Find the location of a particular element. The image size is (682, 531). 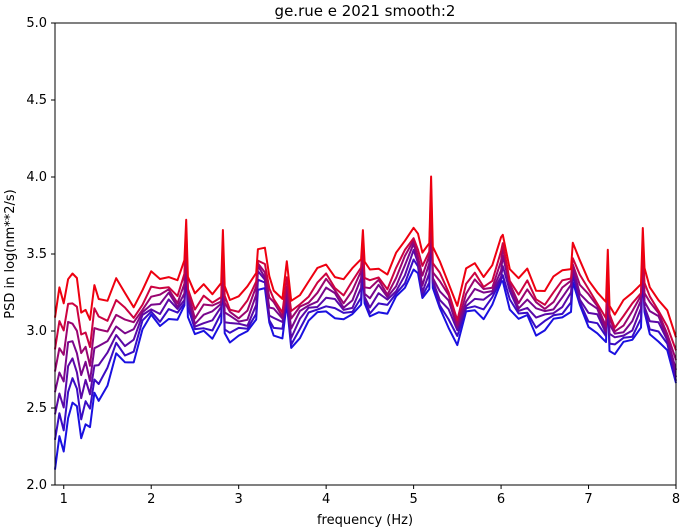

x-tick-label: 4 is located at coordinates (326, 499).